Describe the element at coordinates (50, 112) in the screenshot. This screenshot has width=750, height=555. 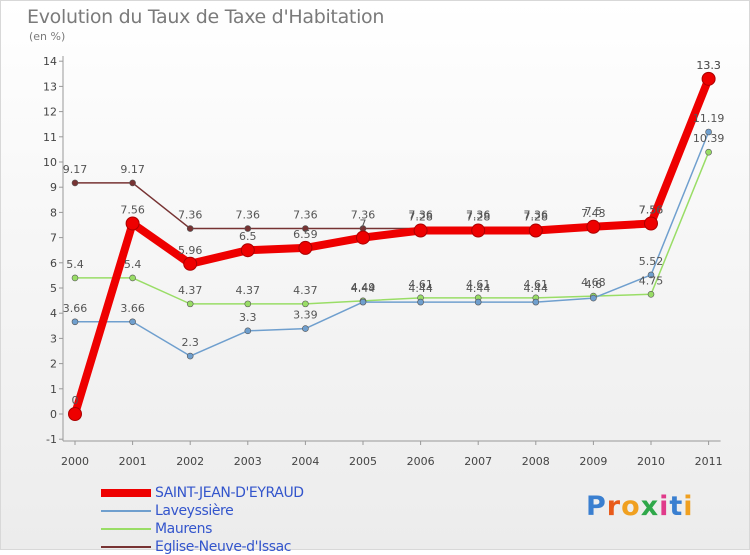
I see `y-tick-label: 12` at that location.